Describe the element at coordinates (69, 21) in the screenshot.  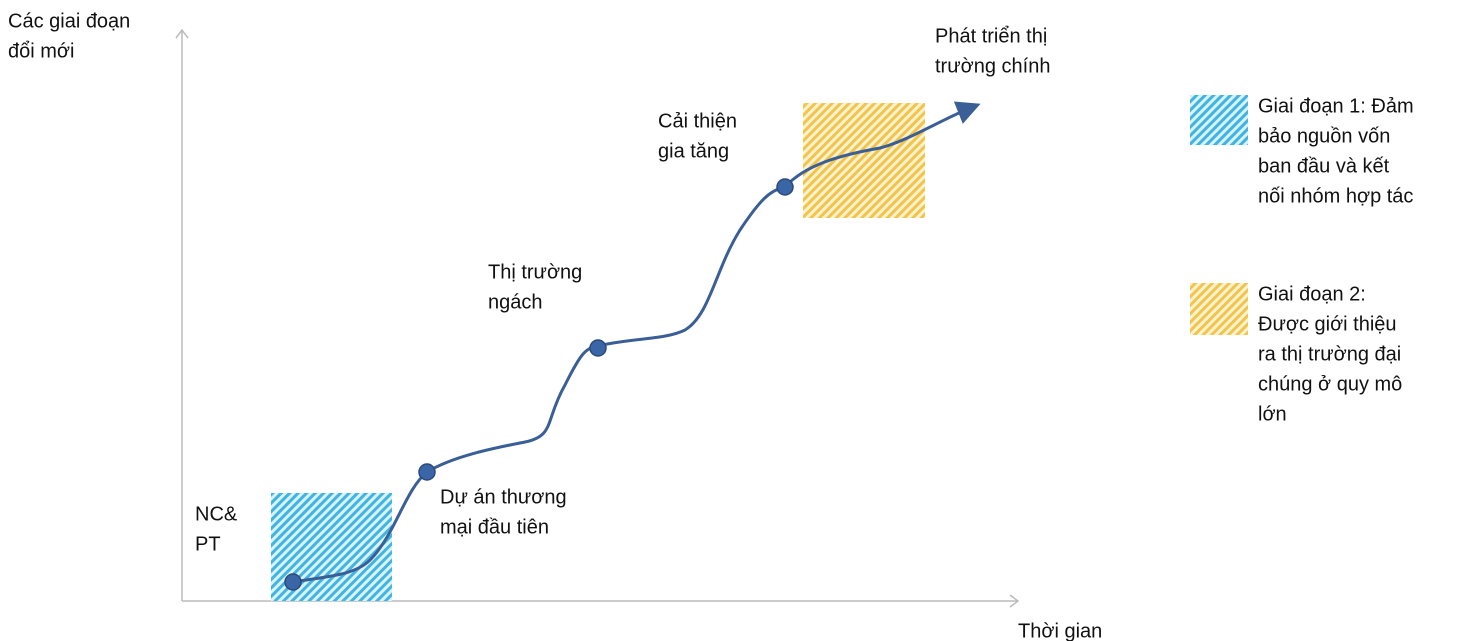
I see `y-axis-label: Các giai đoạn` at that location.